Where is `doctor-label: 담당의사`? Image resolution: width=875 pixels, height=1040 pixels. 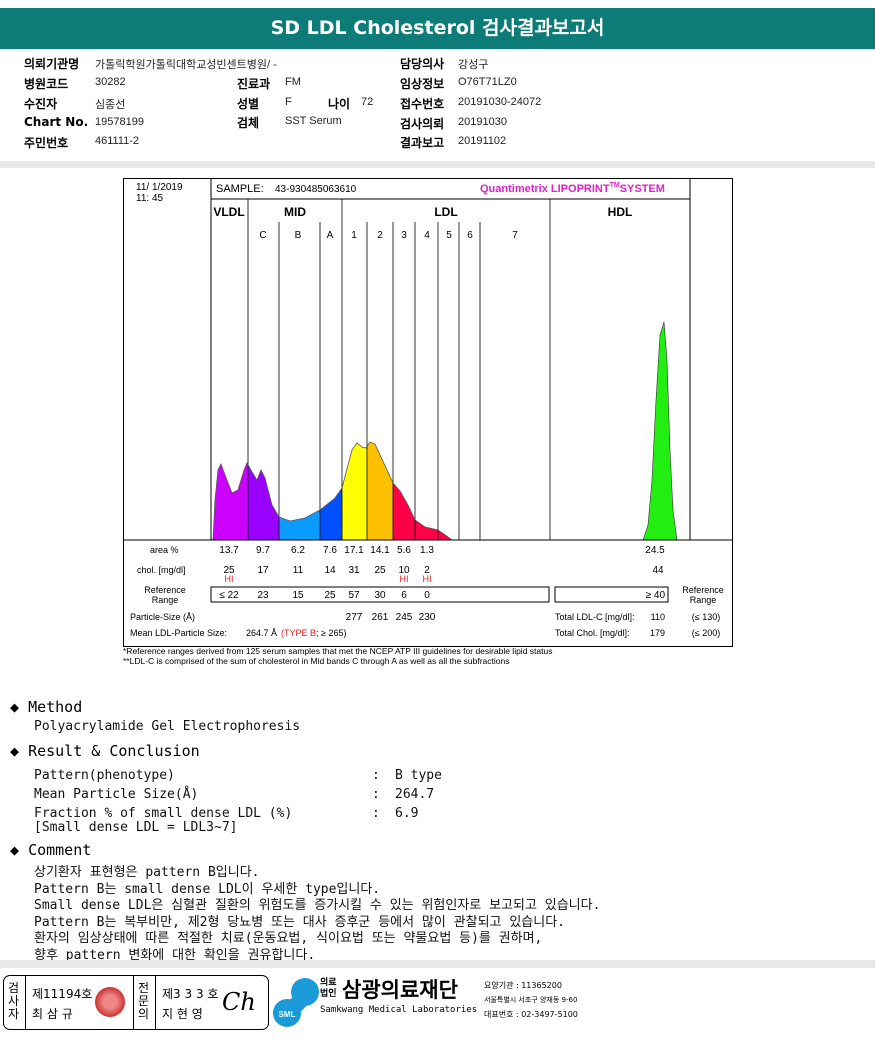 doctor-label: 담당의사 is located at coordinates (422, 64).